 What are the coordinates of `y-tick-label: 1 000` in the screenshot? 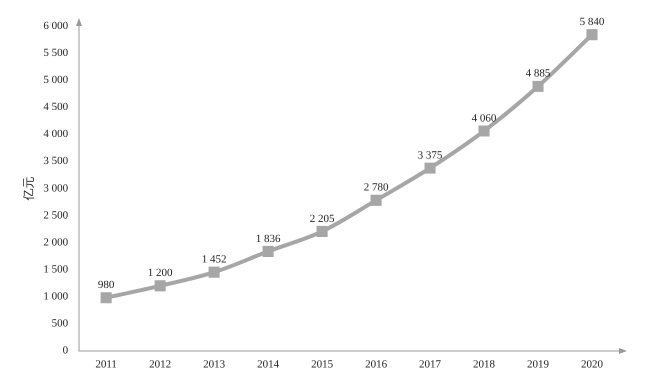 It's located at (56, 296).